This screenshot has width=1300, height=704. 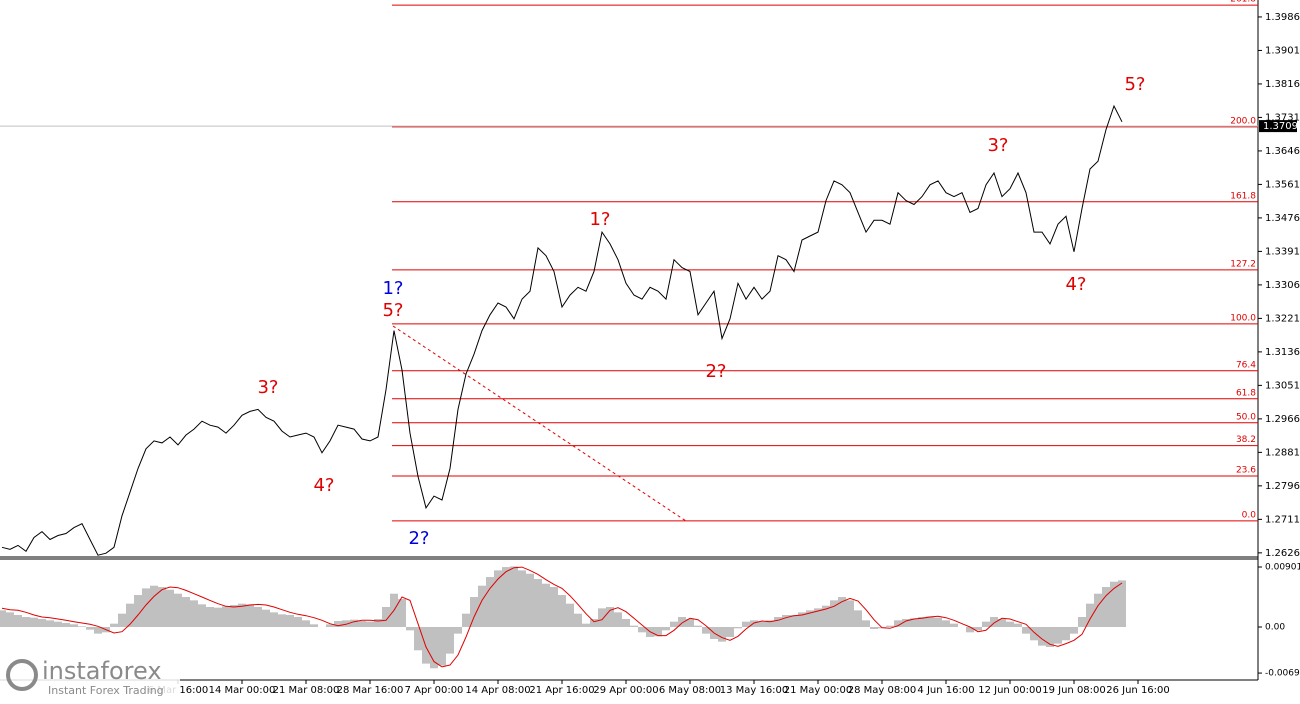 What do you see at coordinates (1249, 515) in the screenshot?
I see `fib-label: 0.0` at bounding box center [1249, 515].